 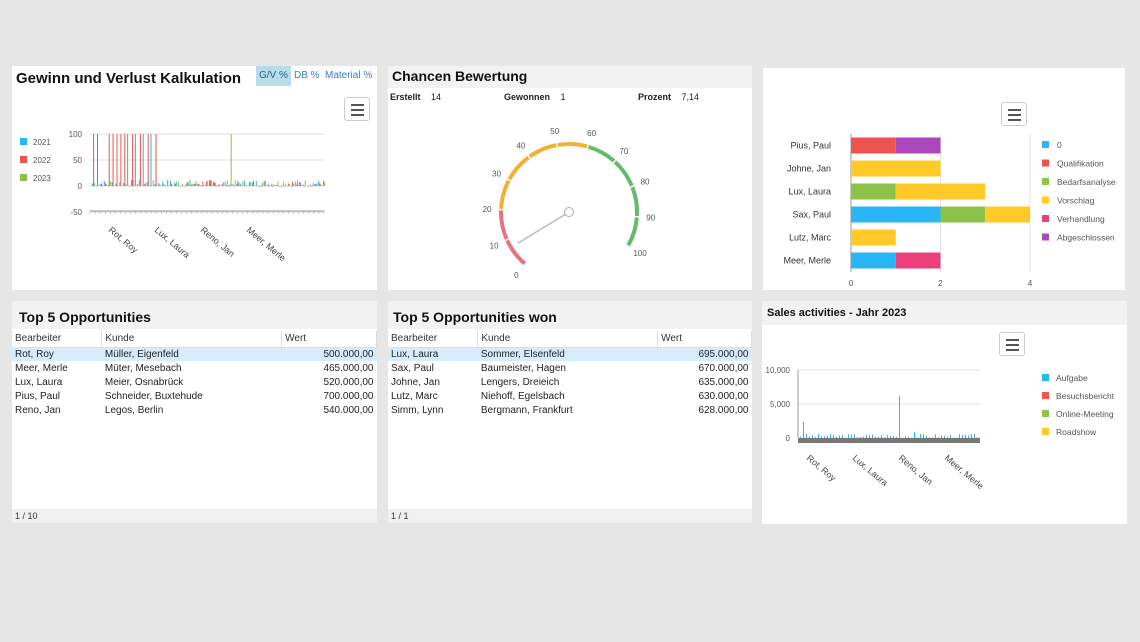 What do you see at coordinates (76, 134) in the screenshot?
I see `ytick-100: 100` at bounding box center [76, 134].